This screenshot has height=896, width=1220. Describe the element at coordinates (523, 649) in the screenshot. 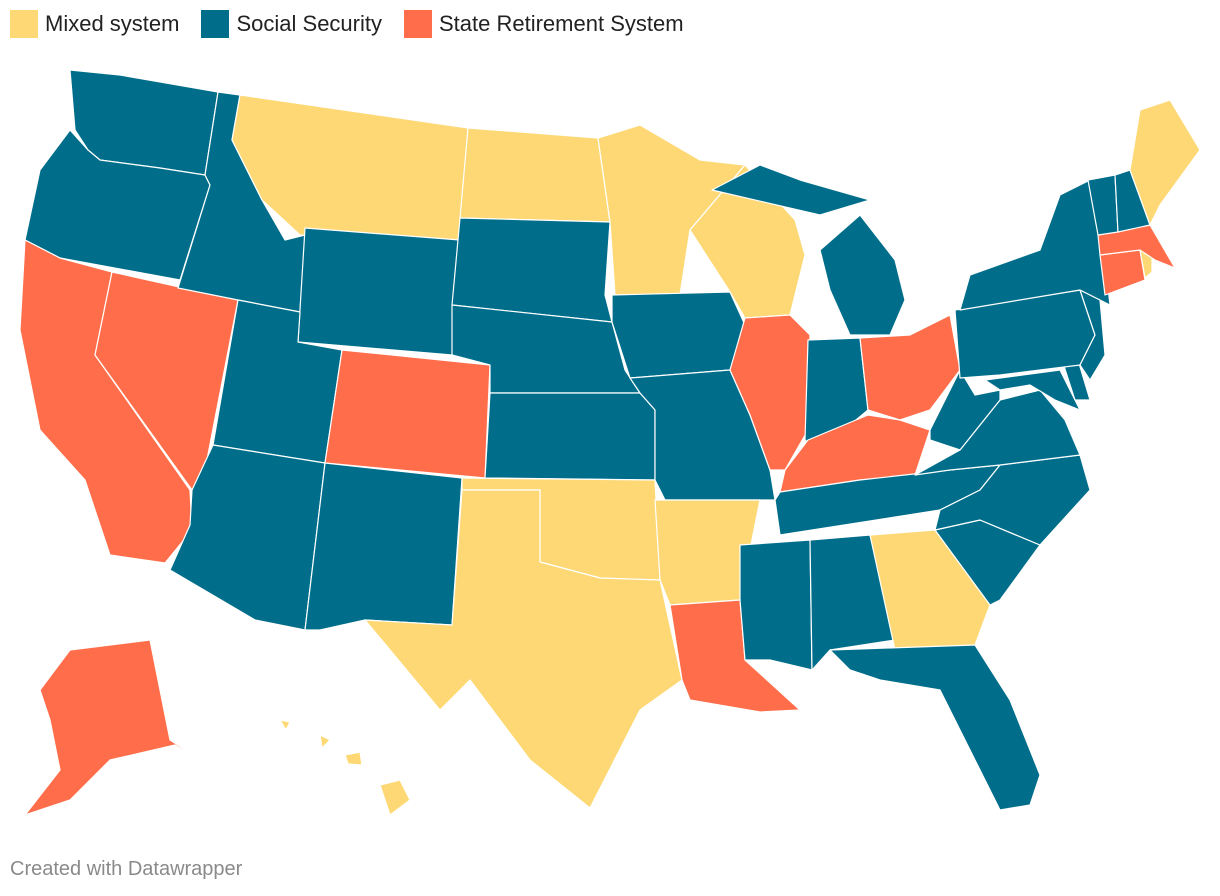

I see `state-texas` at that location.